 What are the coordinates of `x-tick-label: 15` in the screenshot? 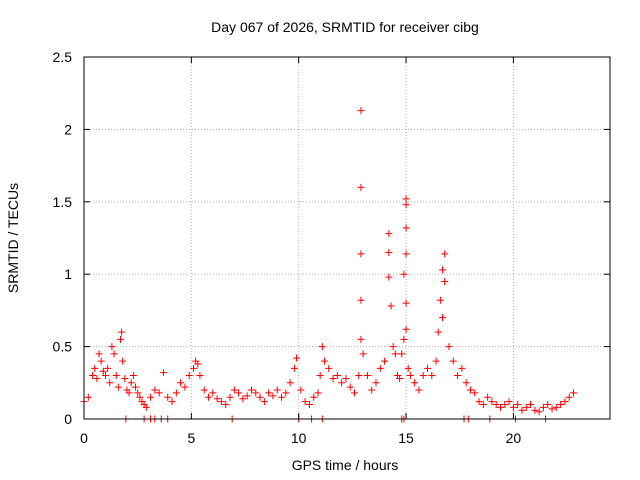 It's located at (406, 438).